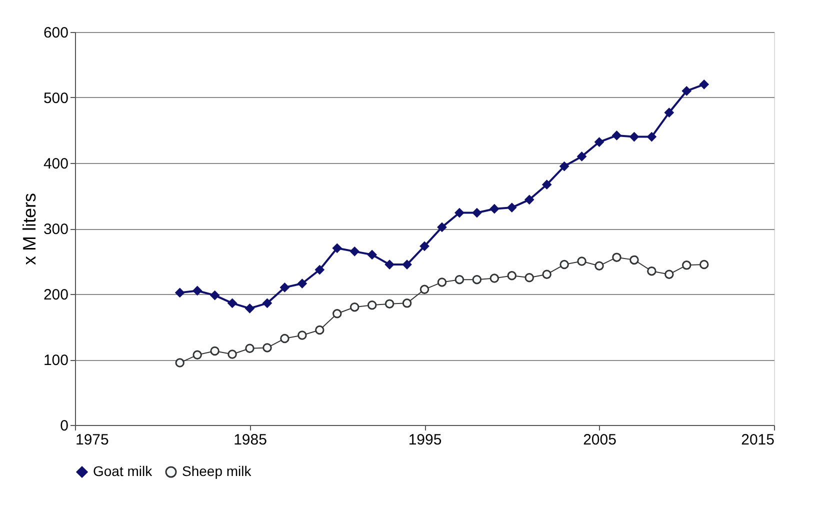 This screenshot has height=512, width=826. Describe the element at coordinates (92, 440) in the screenshot. I see `x-tick-label: 1975` at that location.